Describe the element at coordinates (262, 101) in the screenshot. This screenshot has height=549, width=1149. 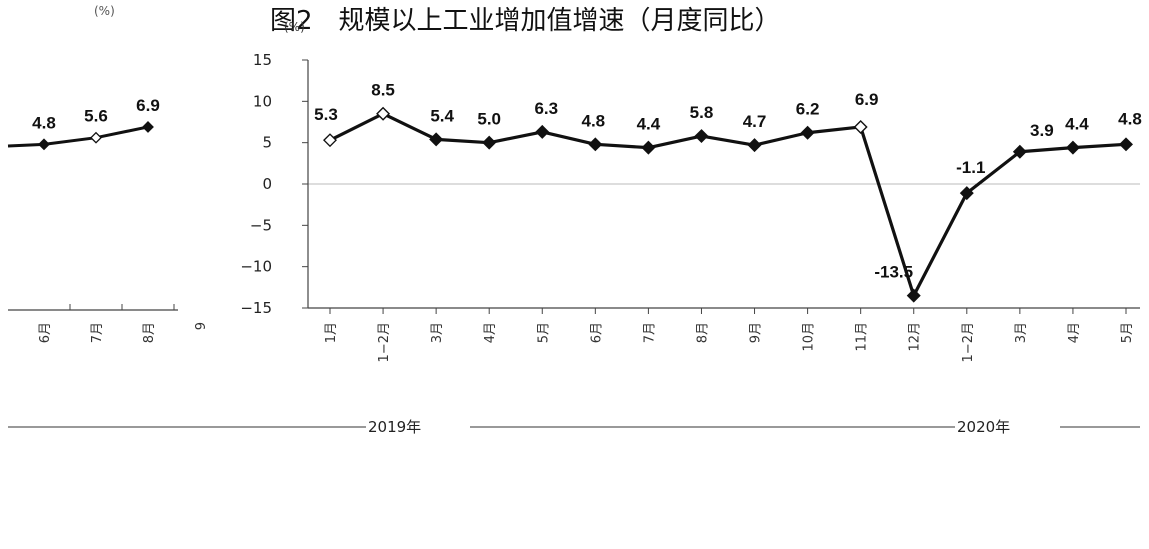
I see `y-tick-label: 10` at that location.